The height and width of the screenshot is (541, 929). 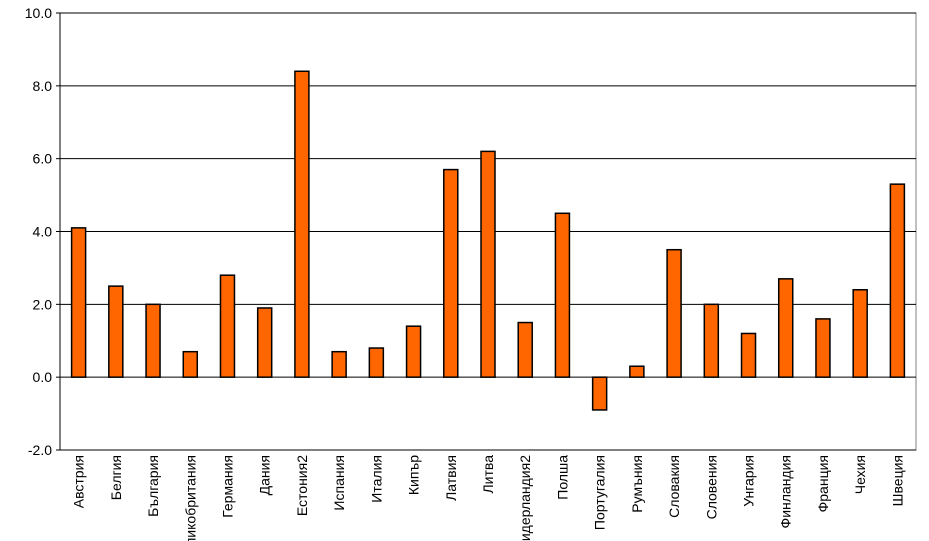 I want to click on x-tick-label: Унгария, so click(x=749, y=481).